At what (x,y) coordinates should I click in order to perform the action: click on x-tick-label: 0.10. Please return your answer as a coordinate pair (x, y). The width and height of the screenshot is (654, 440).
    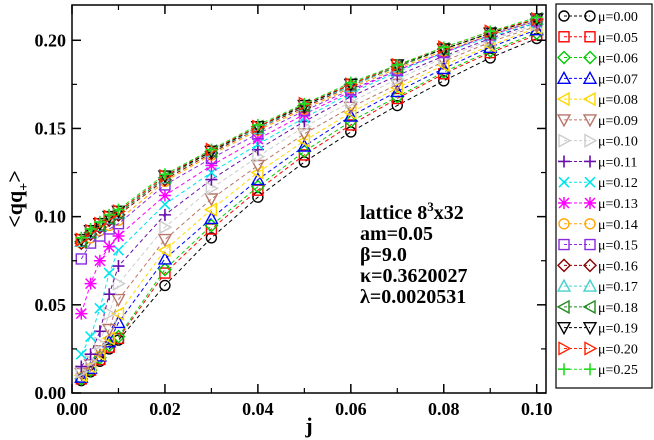
    Looking at the image, I should click on (537, 409).